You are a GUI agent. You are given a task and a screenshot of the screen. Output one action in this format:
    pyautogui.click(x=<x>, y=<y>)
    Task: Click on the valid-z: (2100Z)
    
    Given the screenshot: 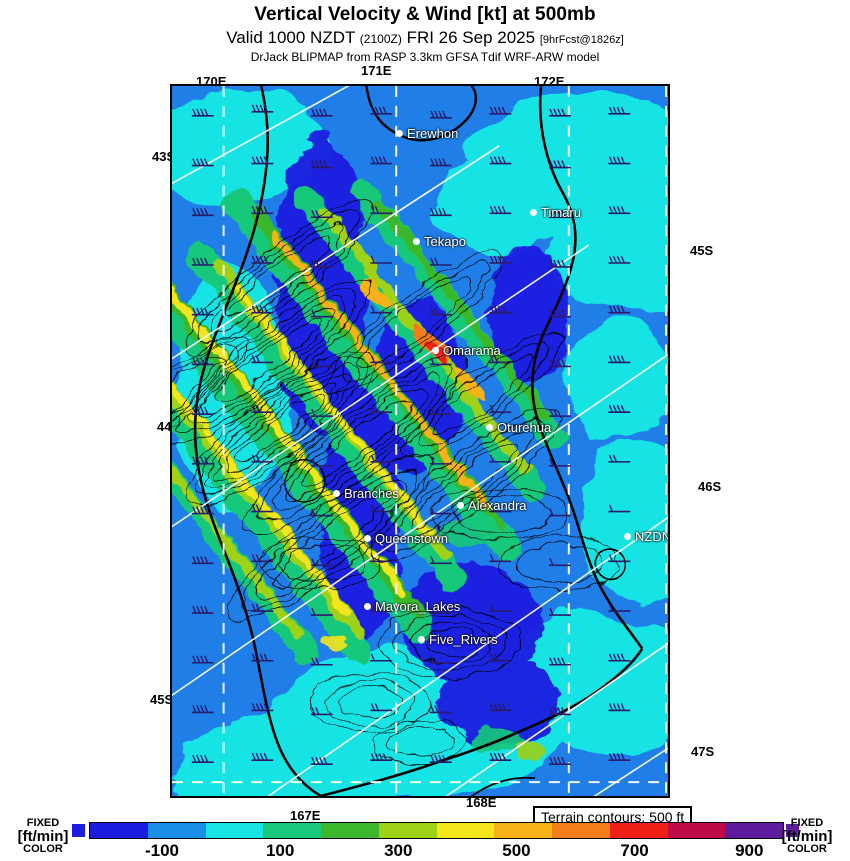 What is the action you would take?
    pyautogui.click(x=380, y=39)
    